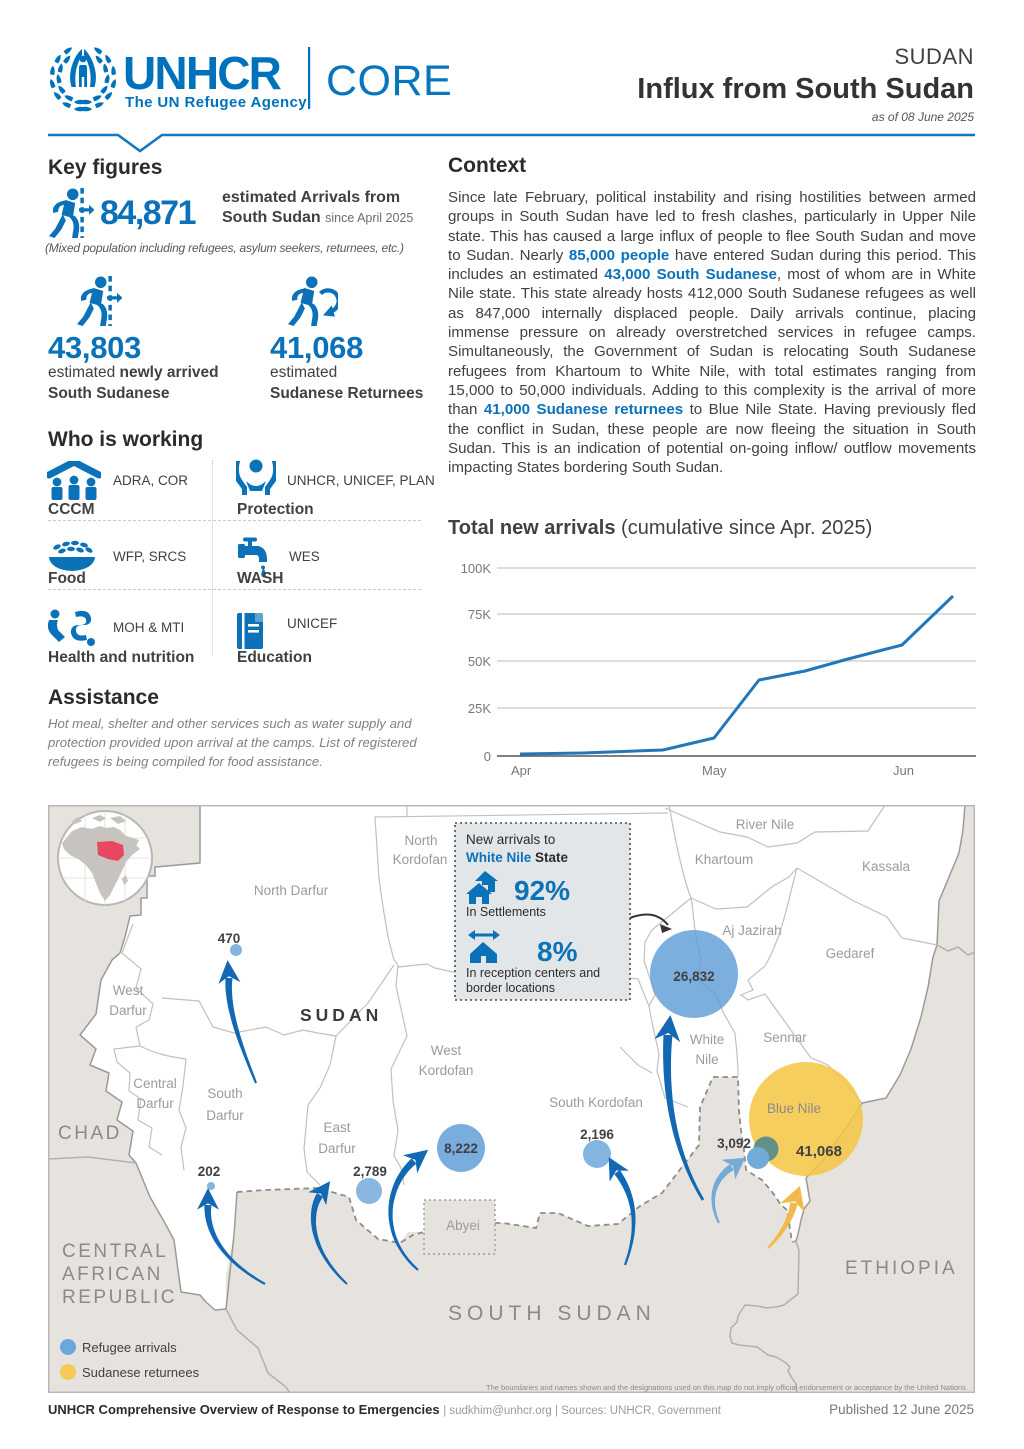 The image size is (1024, 1449). Describe the element at coordinates (510, 839) in the screenshot. I see `svg-text: New arrivals to` at that location.